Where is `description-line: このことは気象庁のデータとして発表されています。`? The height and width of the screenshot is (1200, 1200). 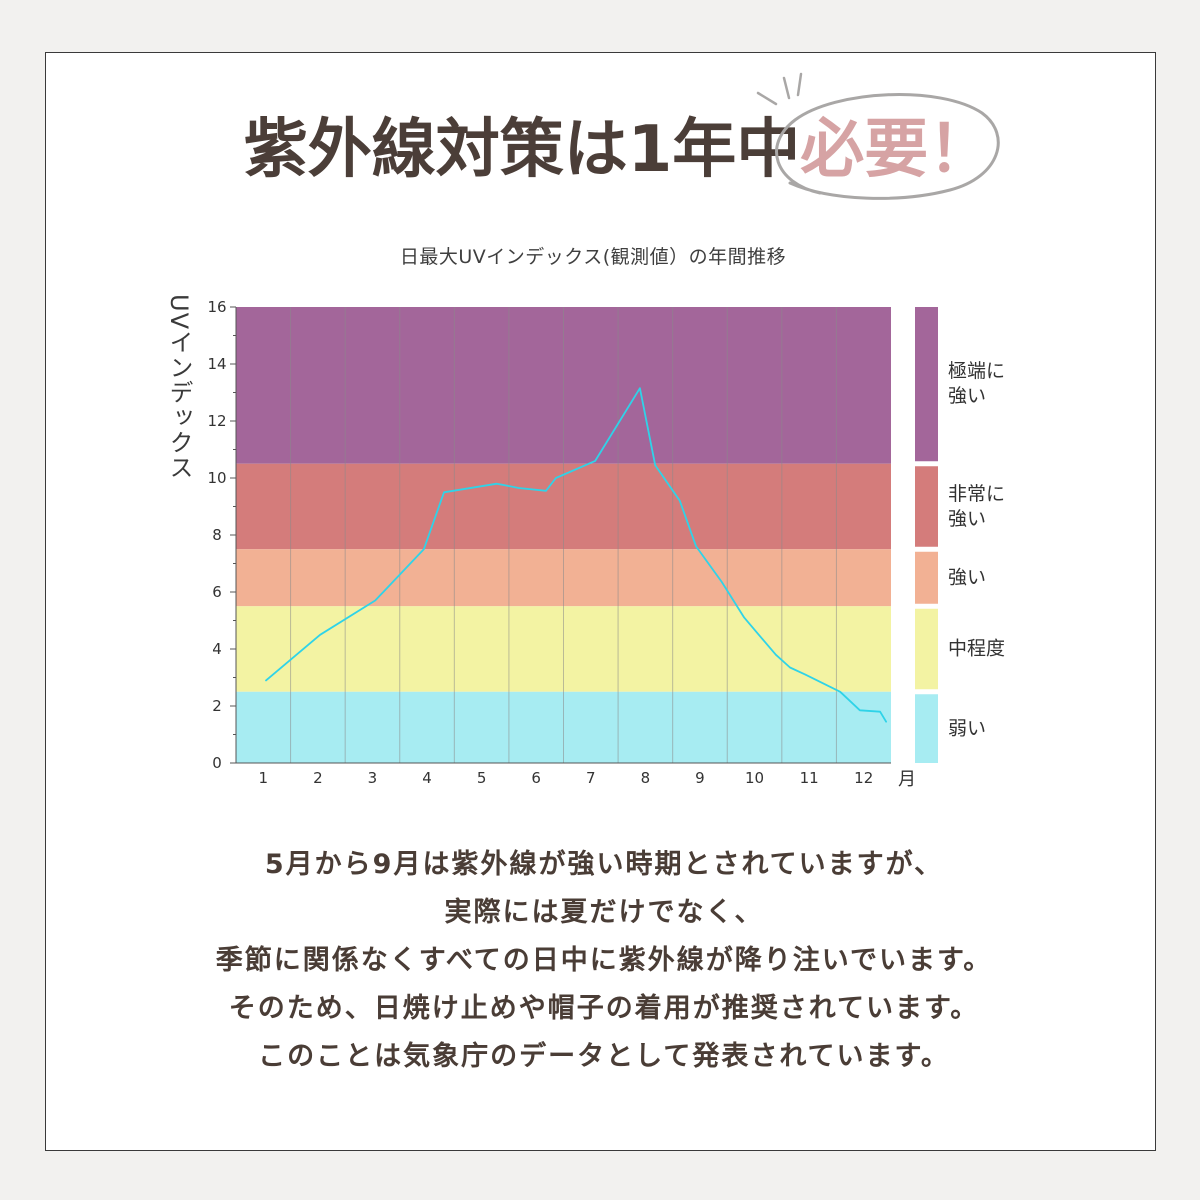 description-line: このことは気象庁のデータとして発表されています。 is located at coordinates (604, 1056).